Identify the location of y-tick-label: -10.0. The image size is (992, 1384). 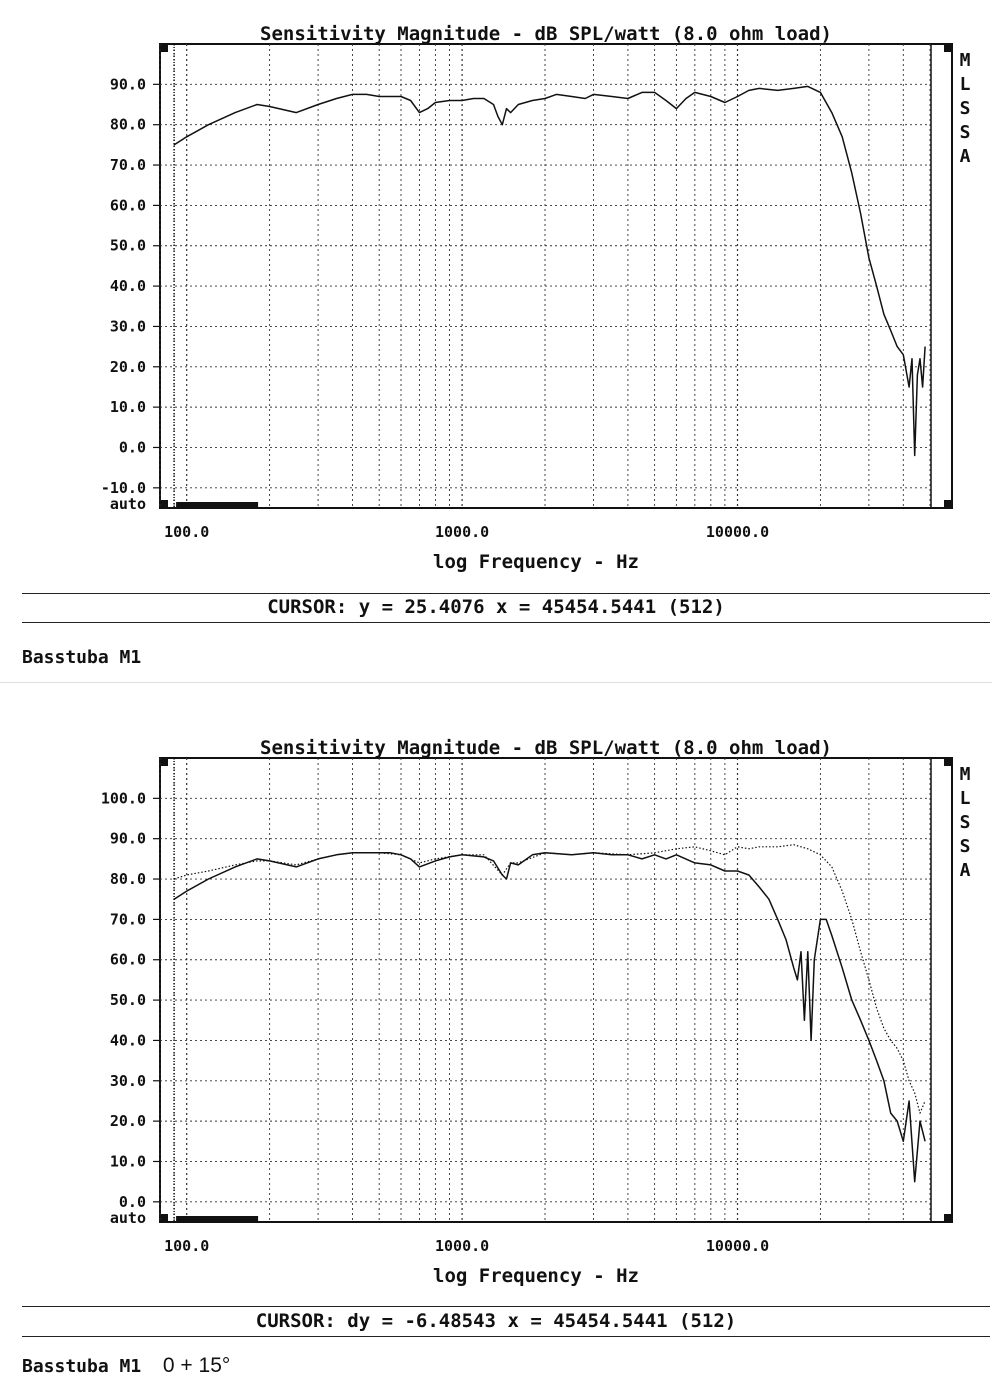
(123, 488).